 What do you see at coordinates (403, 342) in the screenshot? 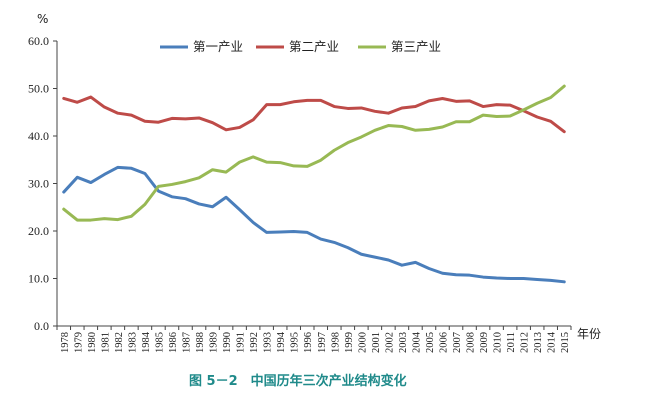
I see `x-tick-label: 2003` at bounding box center [403, 342].